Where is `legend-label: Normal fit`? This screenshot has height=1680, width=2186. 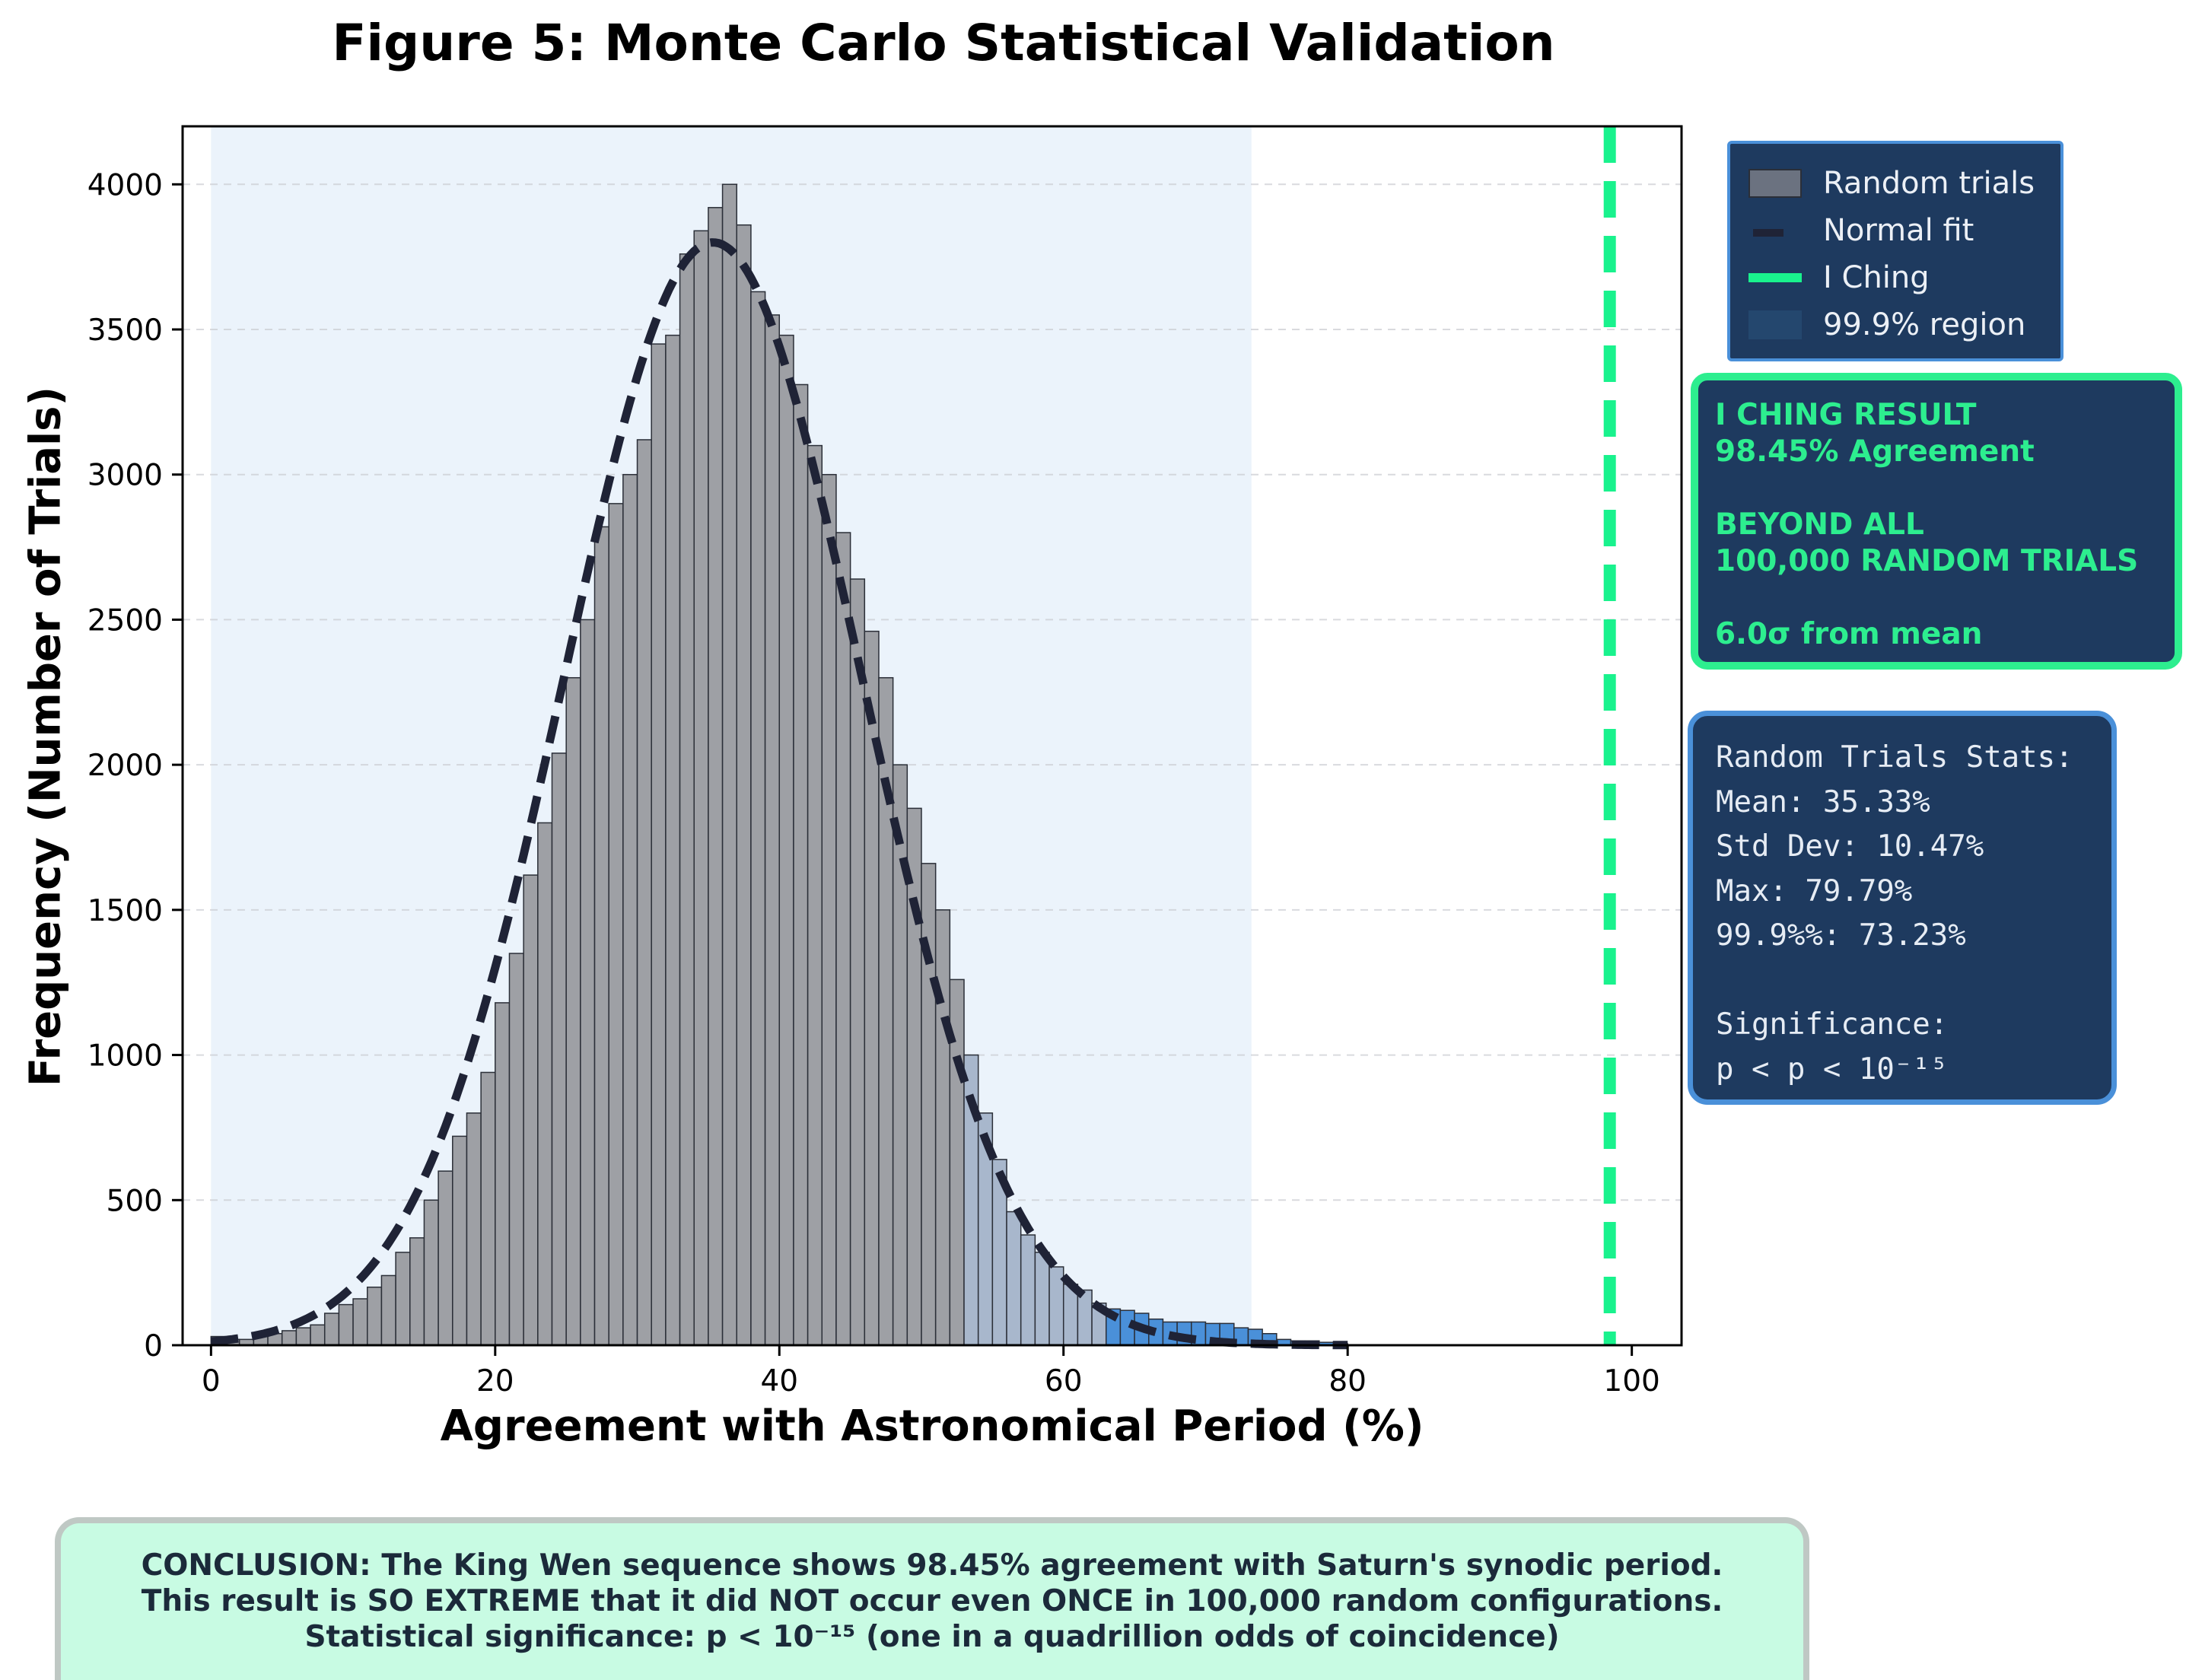 legend-label: Normal fit is located at coordinates (1898, 230).